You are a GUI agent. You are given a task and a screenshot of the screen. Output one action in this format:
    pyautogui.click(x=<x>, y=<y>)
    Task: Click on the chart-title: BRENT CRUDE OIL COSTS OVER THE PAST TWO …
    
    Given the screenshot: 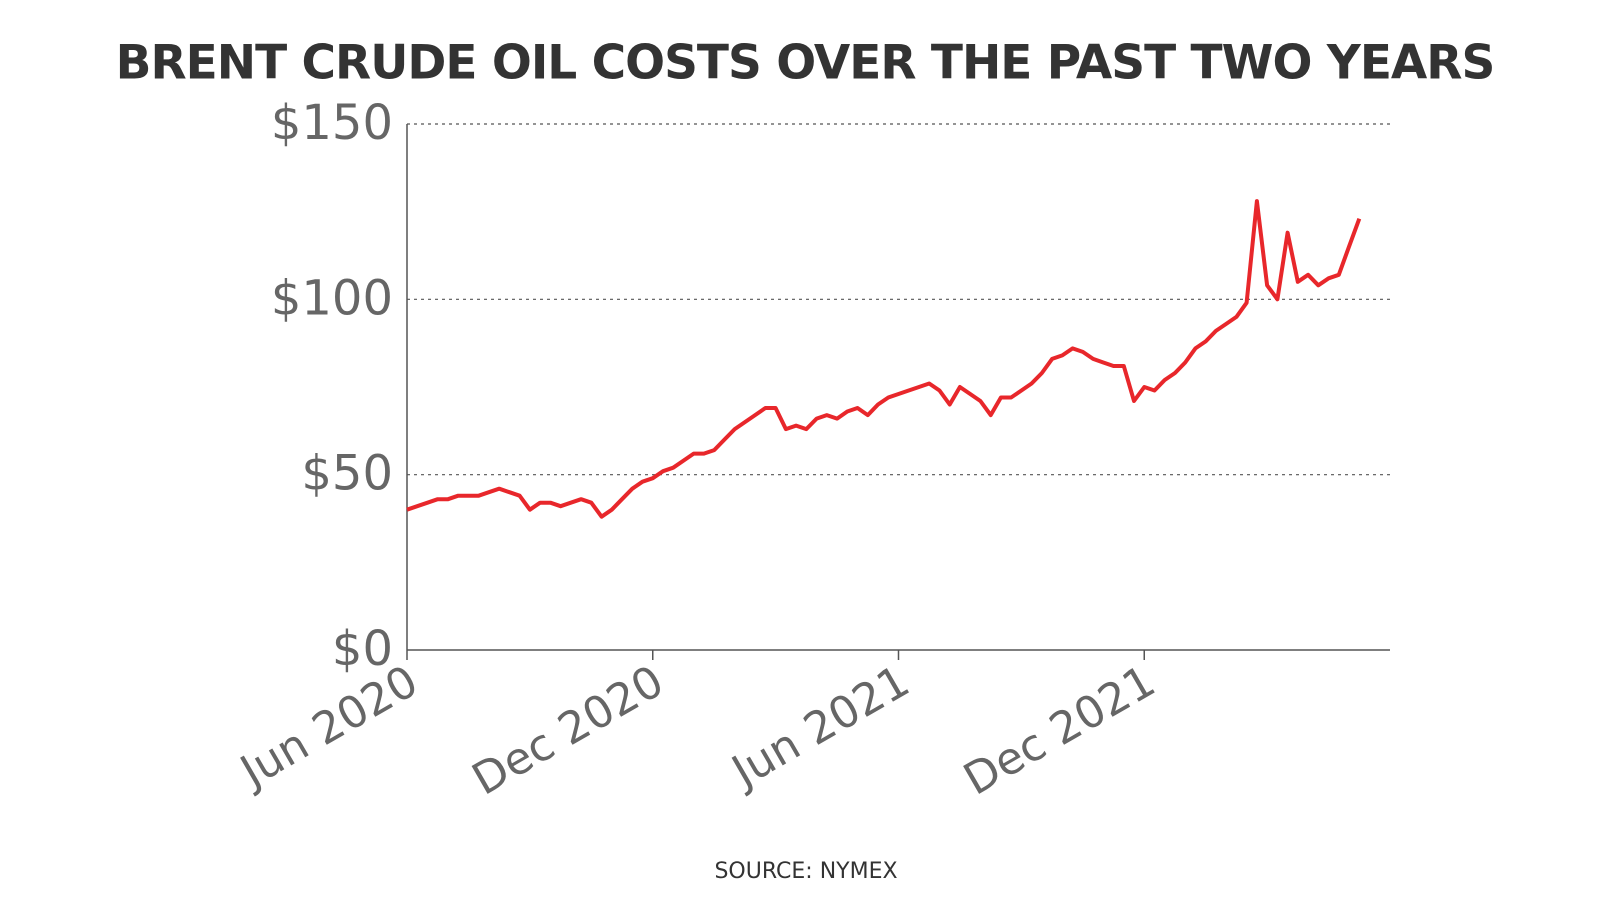 What is the action you would take?
    pyautogui.click(x=805, y=63)
    